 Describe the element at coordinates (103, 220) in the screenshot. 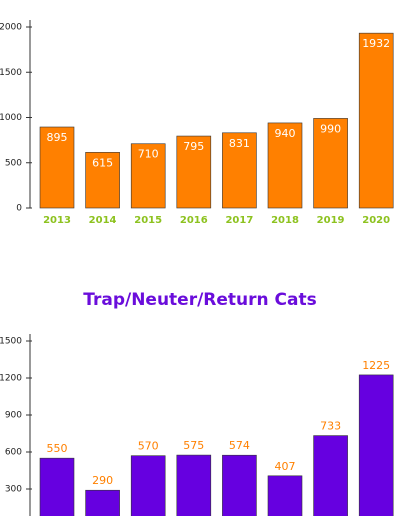

I see `x-tick-label: 2014` at that location.